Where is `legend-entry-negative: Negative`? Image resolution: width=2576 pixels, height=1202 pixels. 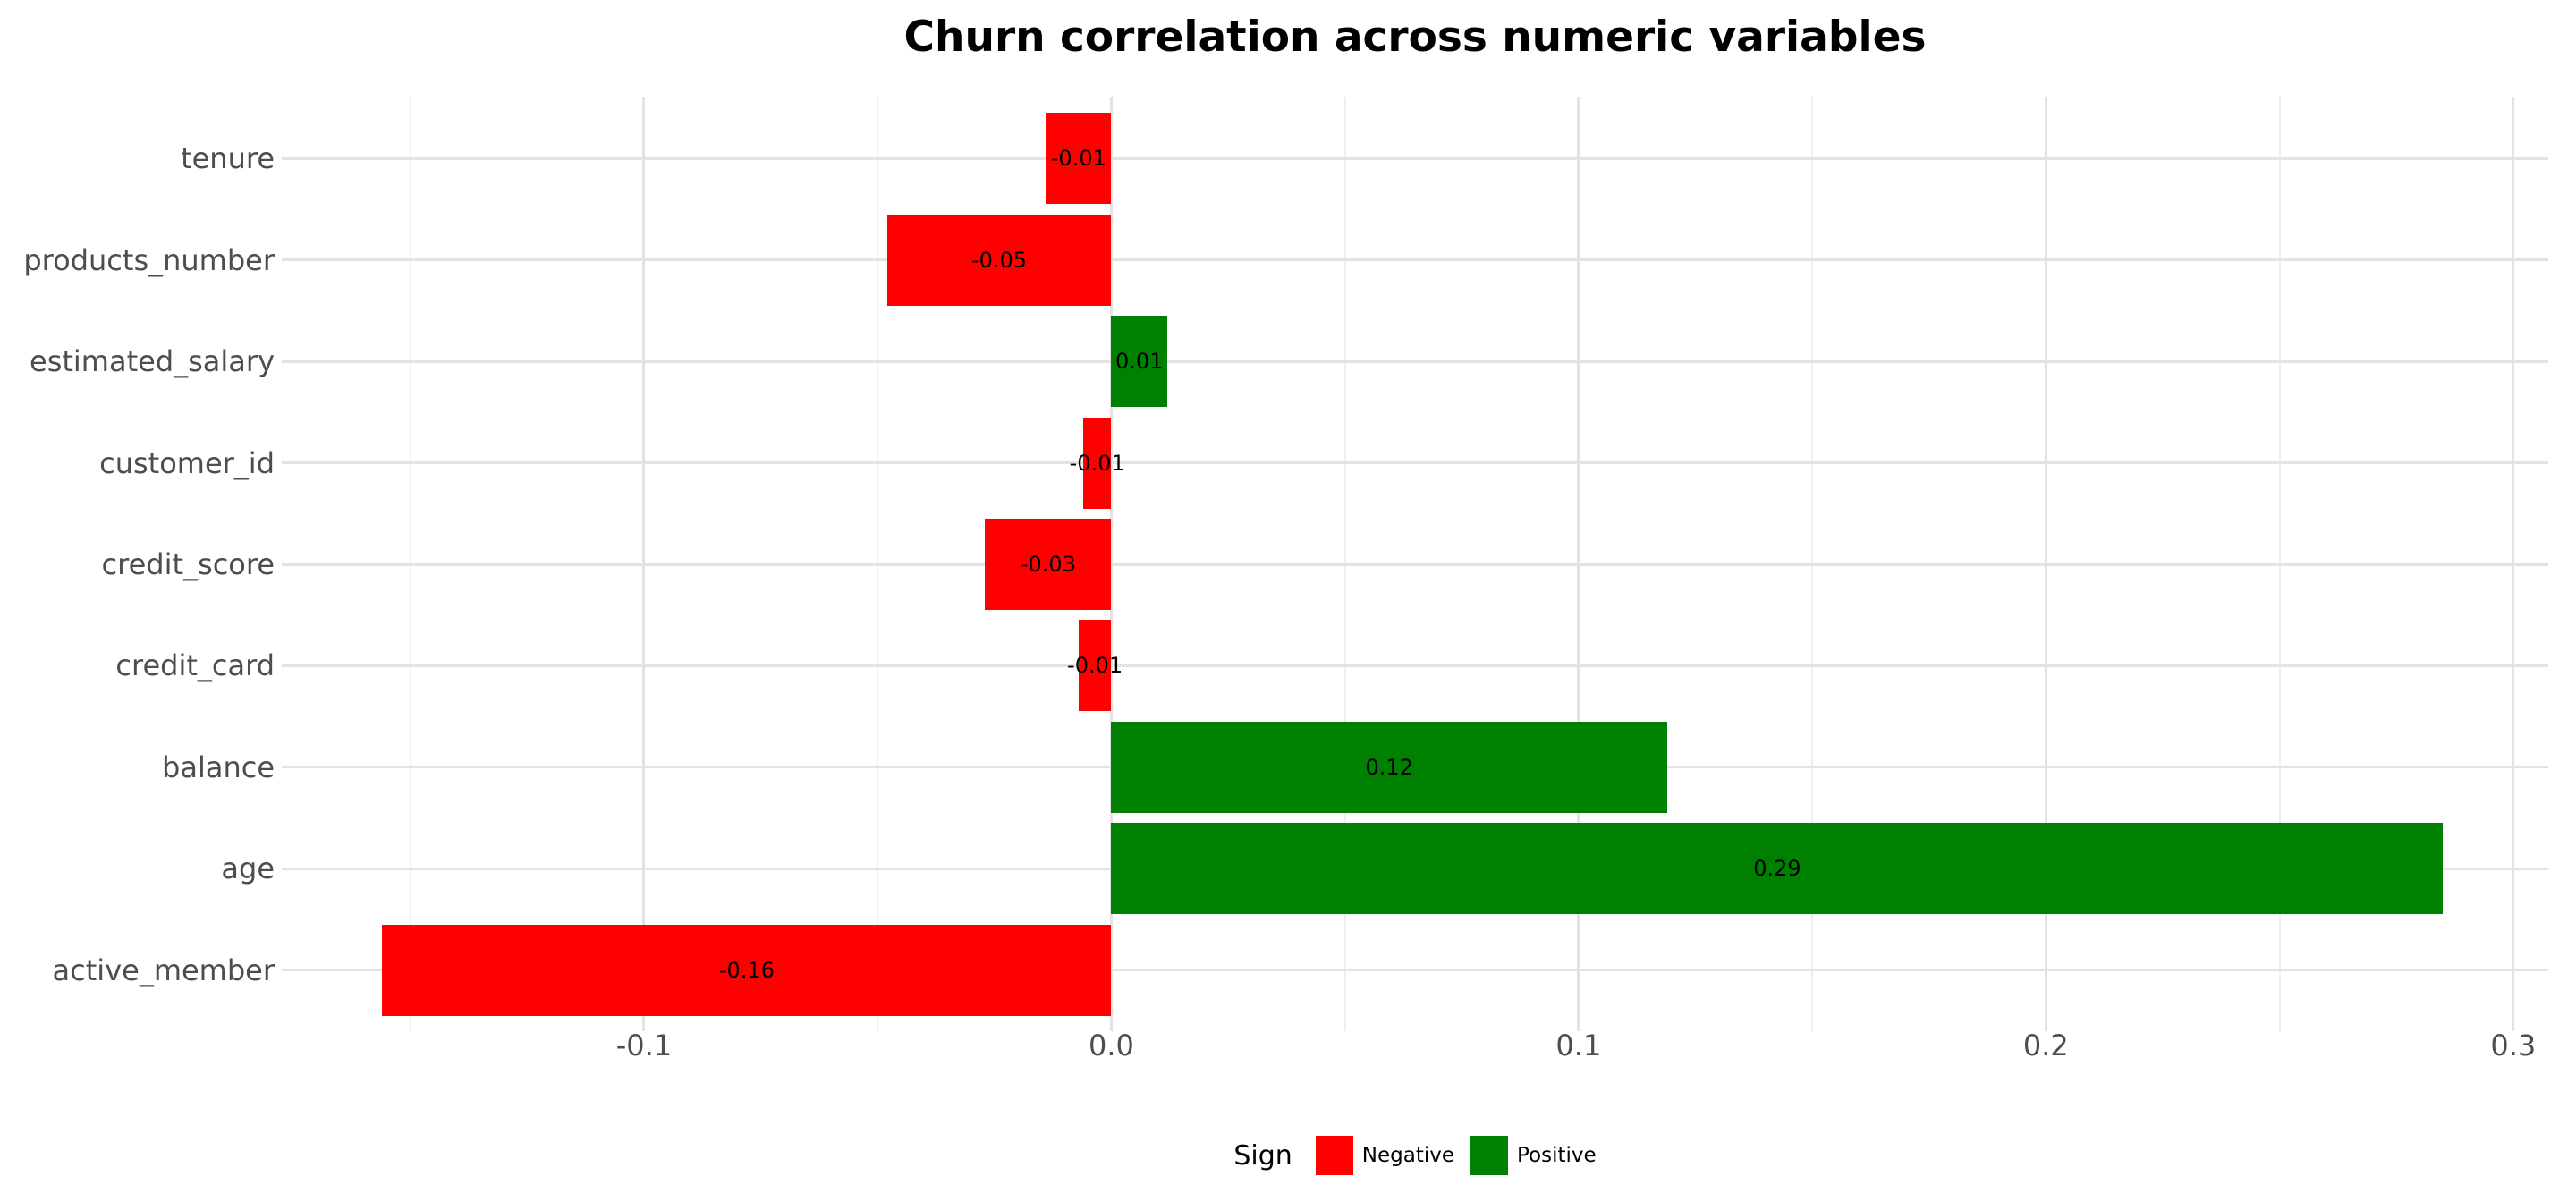
legend-entry-negative: Negative is located at coordinates (1384, 1155).